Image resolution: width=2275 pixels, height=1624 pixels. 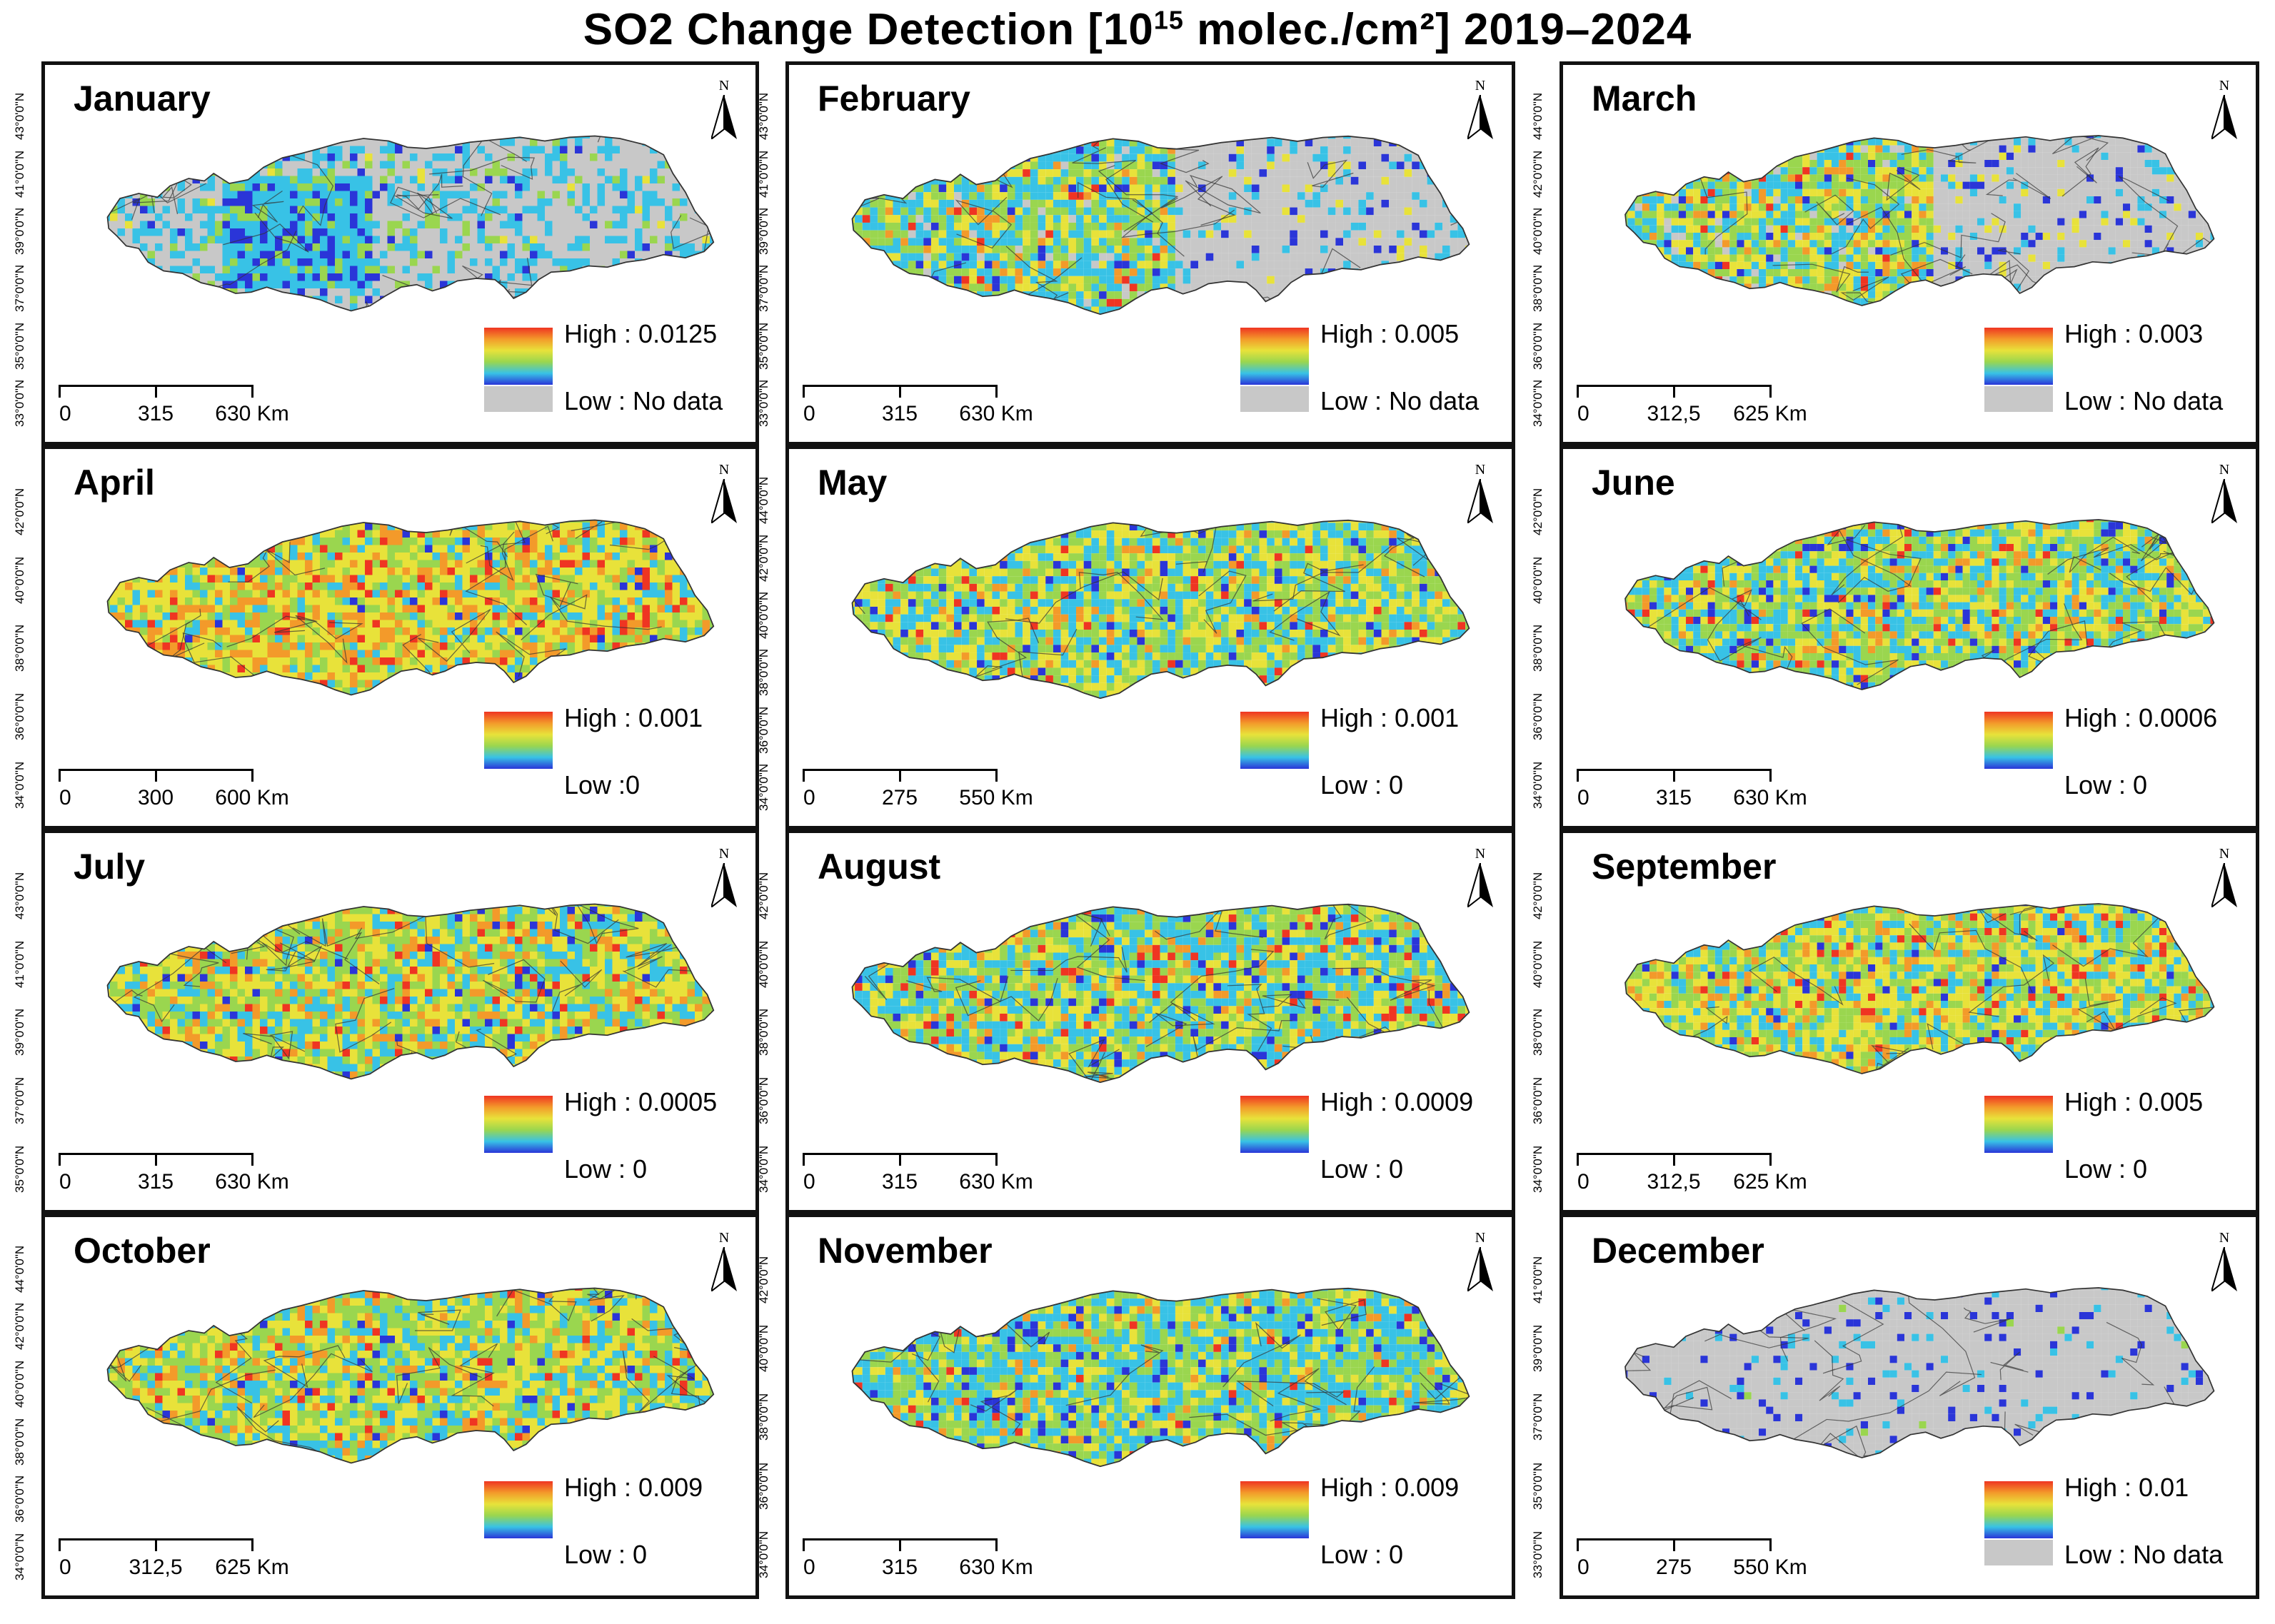 I want to click on month-title: September, so click(x=1684, y=866).